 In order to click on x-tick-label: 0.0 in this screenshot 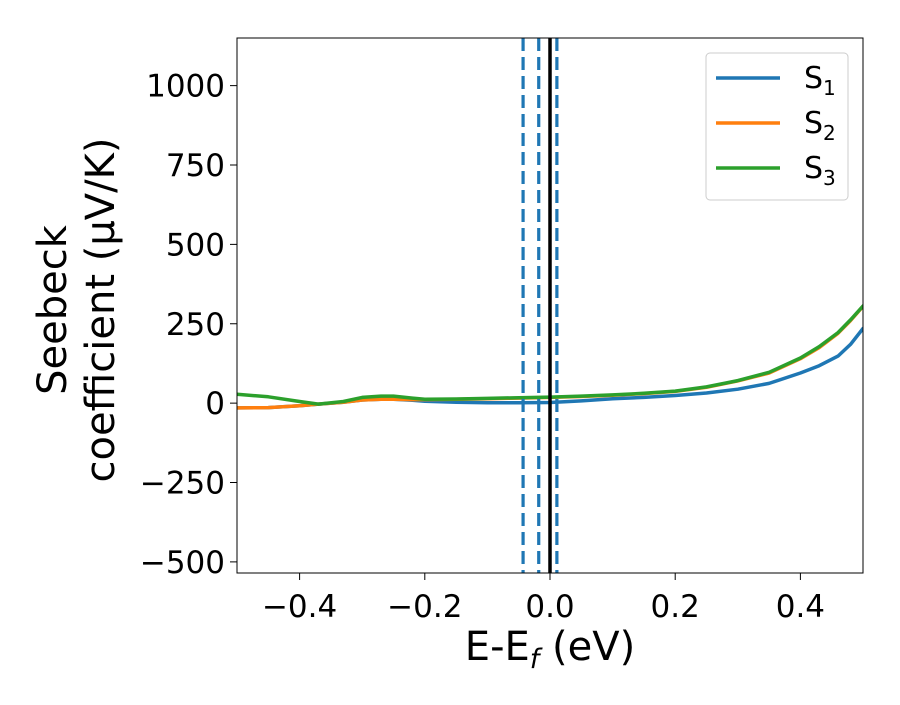, I will do `click(549, 607)`.